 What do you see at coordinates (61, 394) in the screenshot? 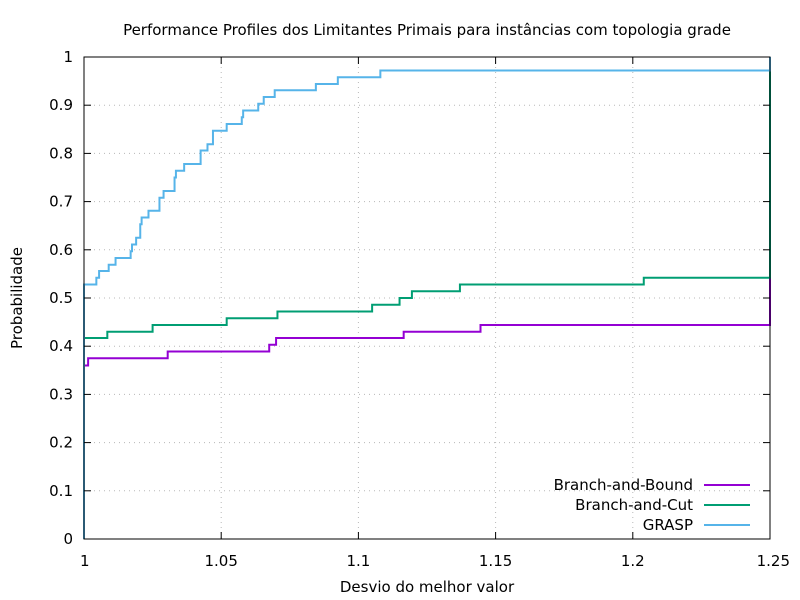
I see `y-tick-label: 0.3` at bounding box center [61, 394].